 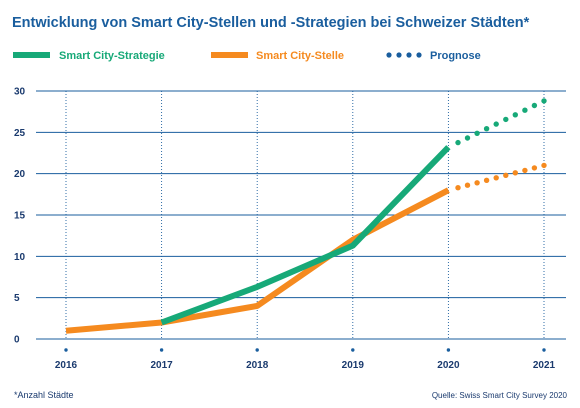 I want to click on x-tick-label: 2018, so click(x=257, y=365).